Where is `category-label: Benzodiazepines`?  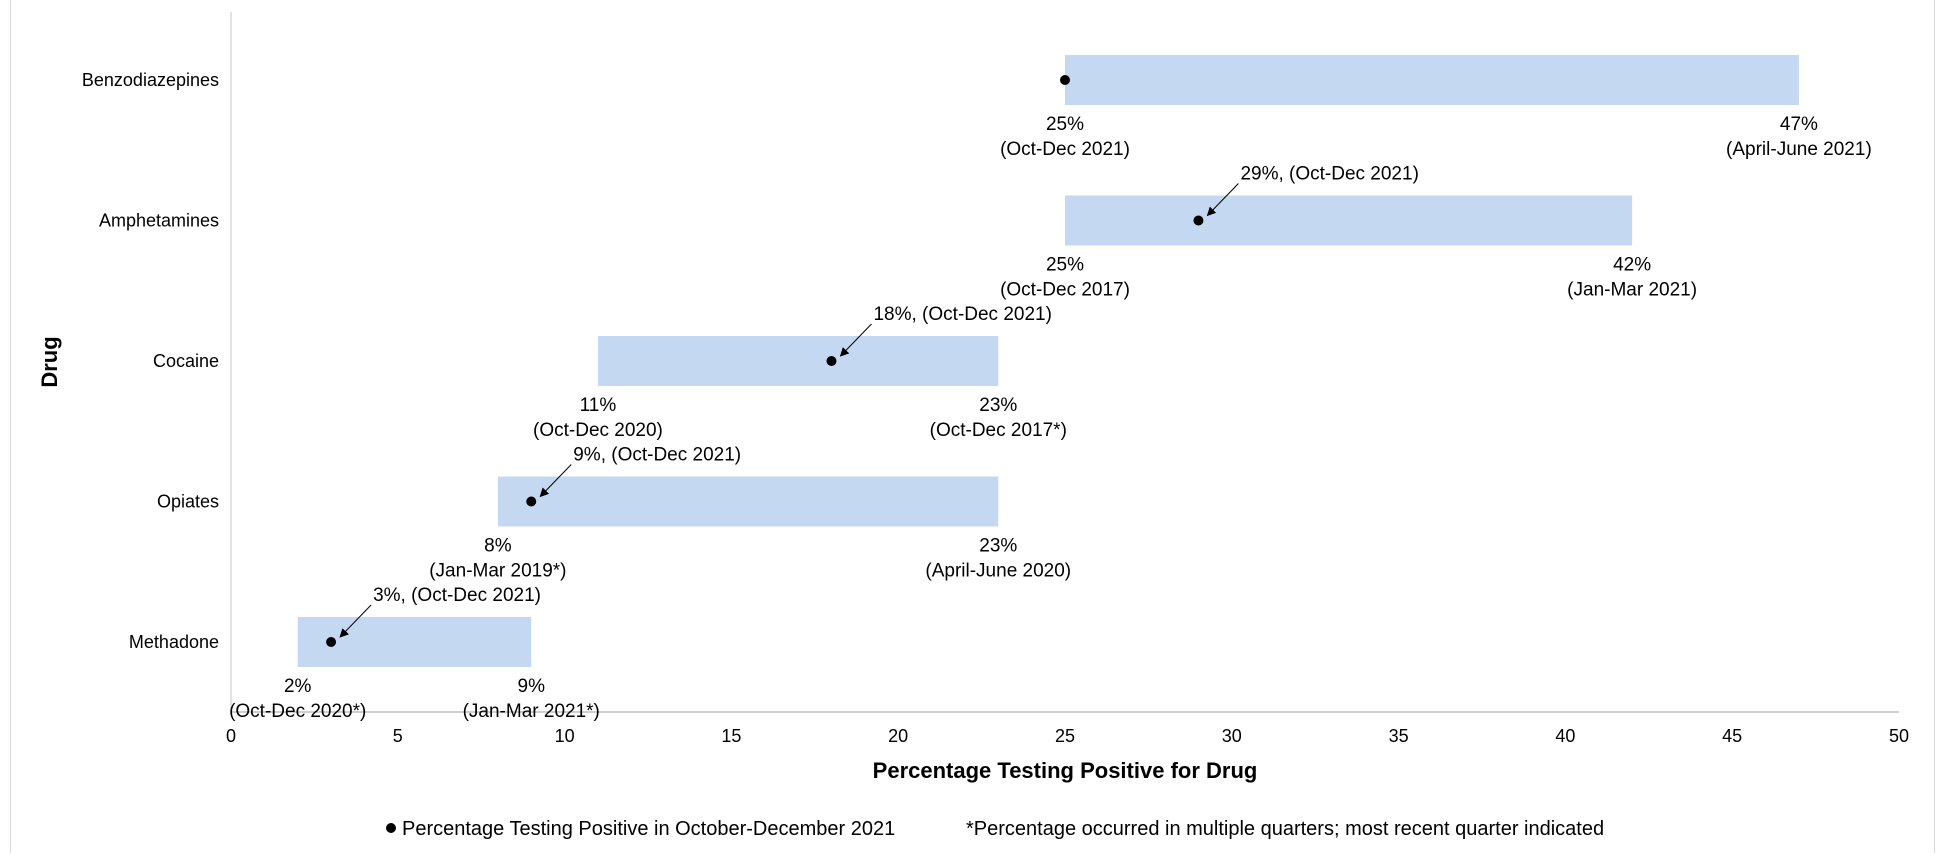 category-label: Benzodiazepines is located at coordinates (150, 80).